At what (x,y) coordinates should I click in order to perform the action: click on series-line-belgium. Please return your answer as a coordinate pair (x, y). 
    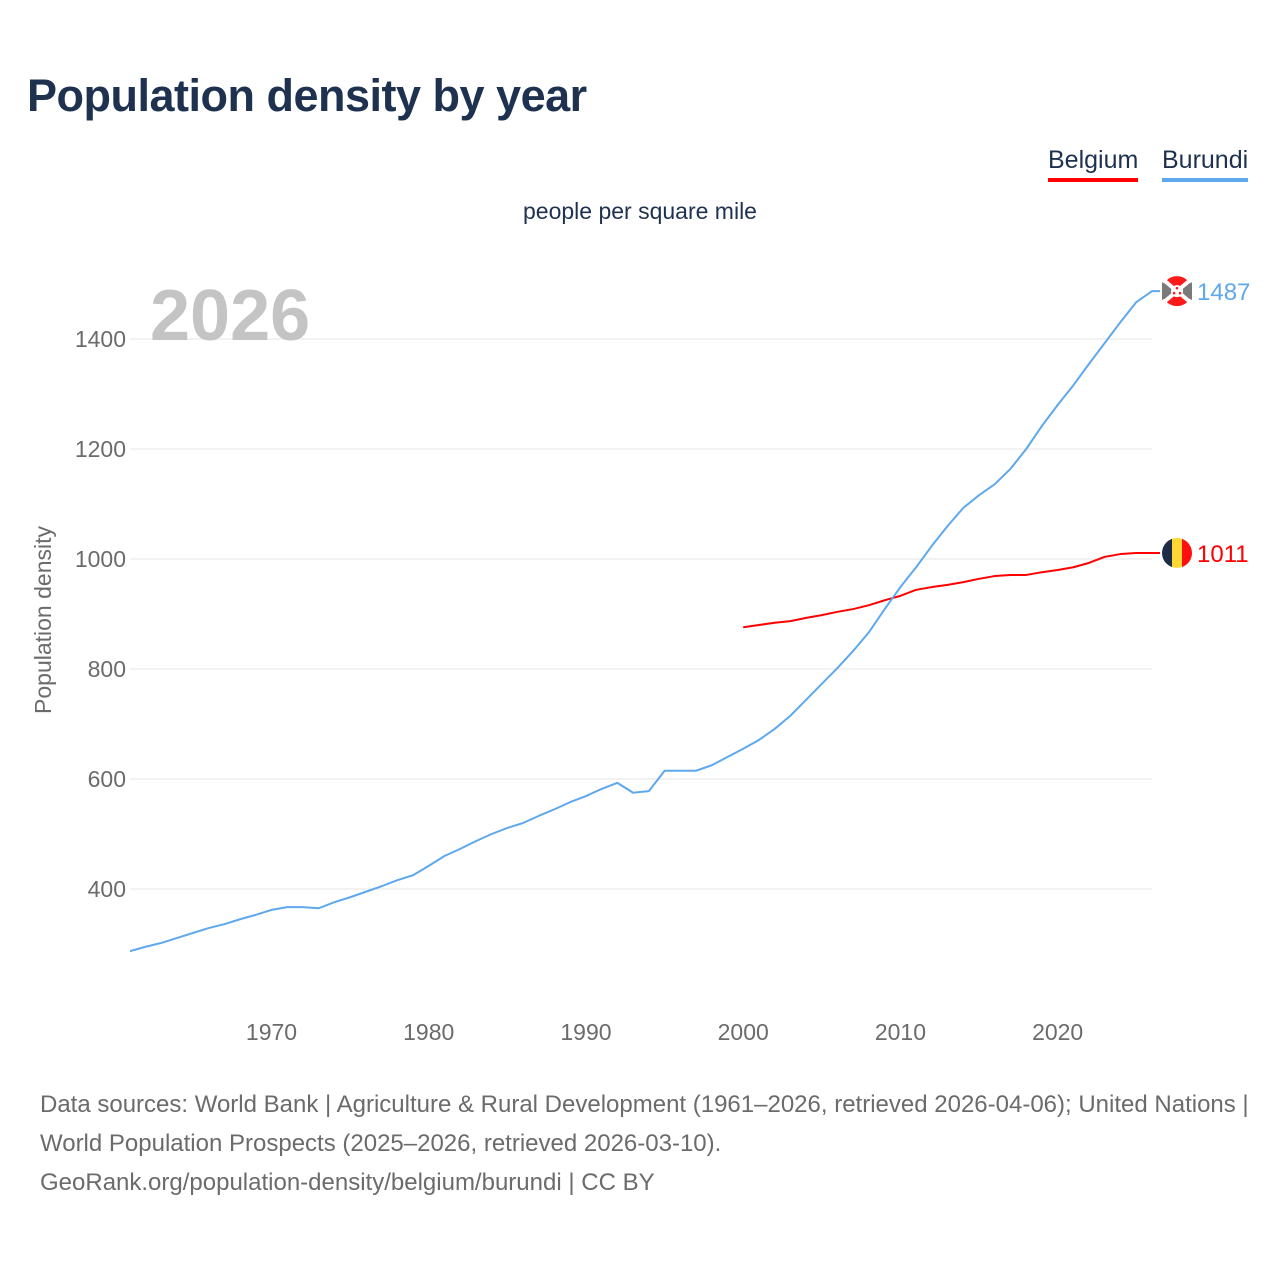
    Looking at the image, I should click on (951, 590).